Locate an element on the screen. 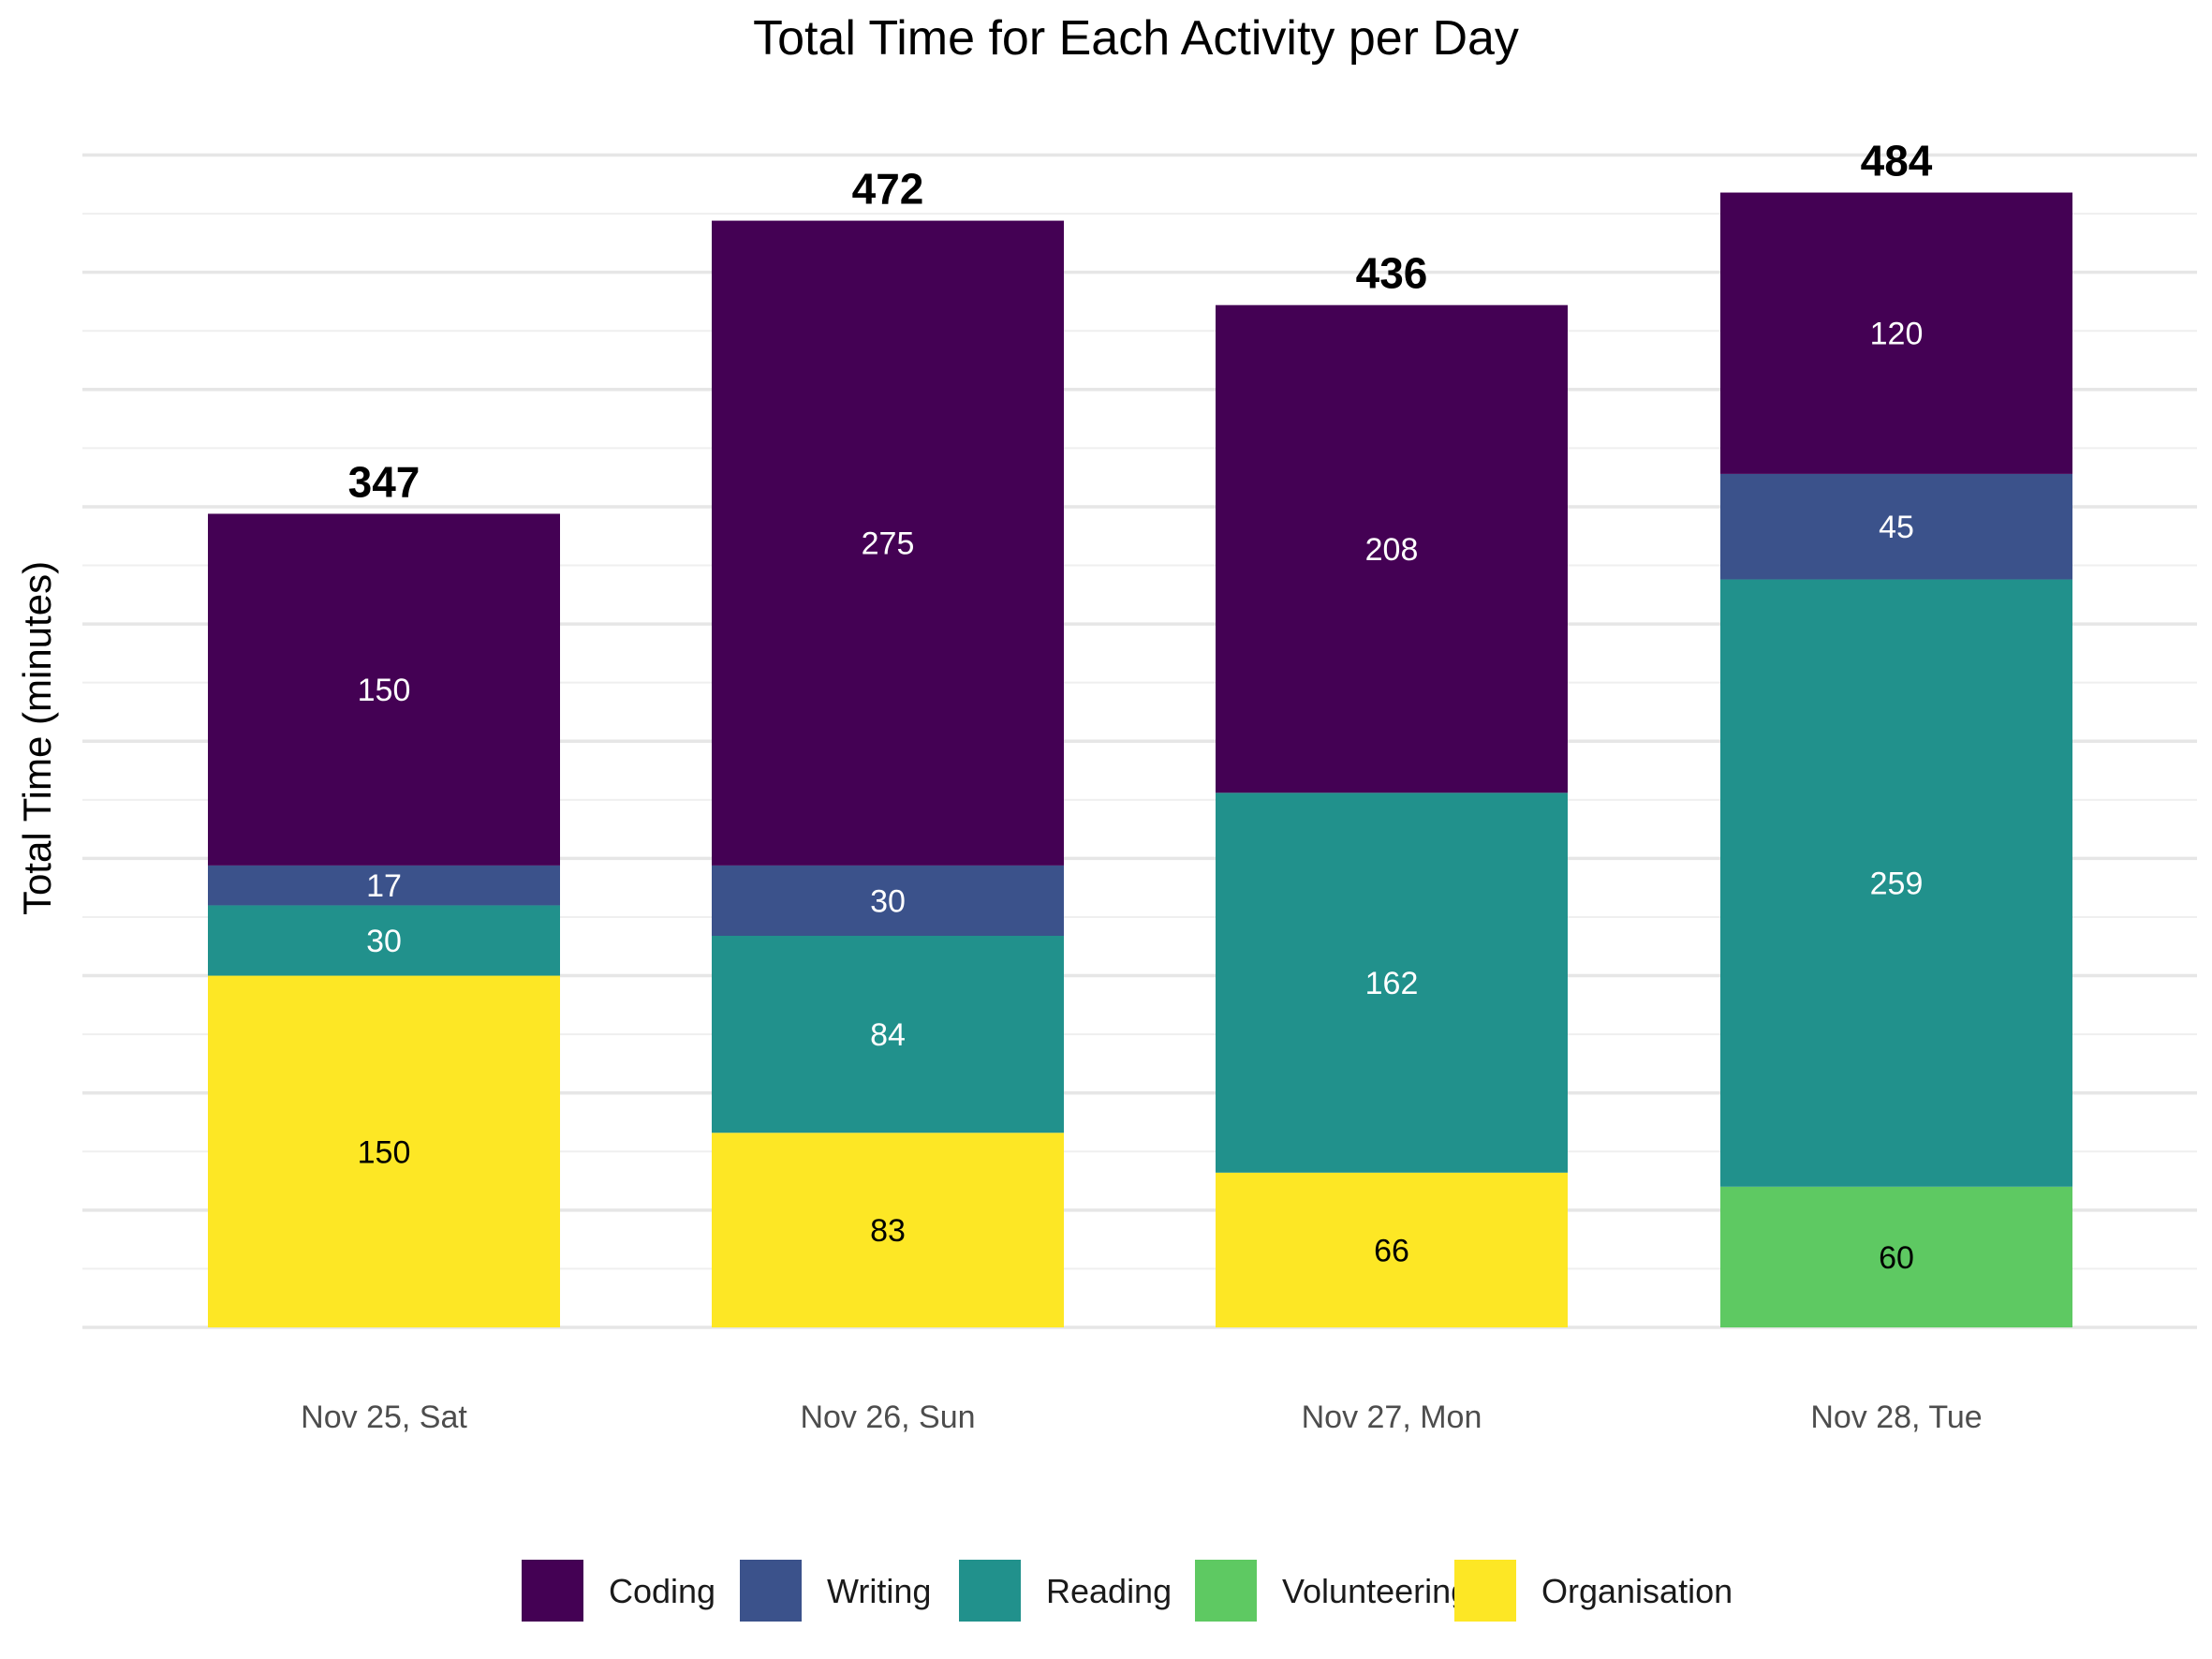  data-label-coding-nov-25-sat: 150 is located at coordinates (384, 691).